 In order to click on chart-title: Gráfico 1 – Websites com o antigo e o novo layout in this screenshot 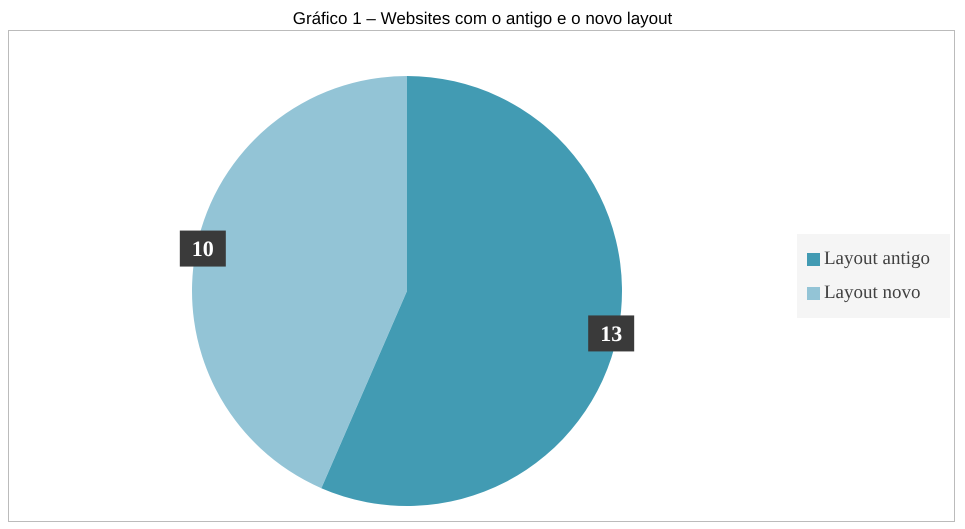, I will do `click(483, 19)`.